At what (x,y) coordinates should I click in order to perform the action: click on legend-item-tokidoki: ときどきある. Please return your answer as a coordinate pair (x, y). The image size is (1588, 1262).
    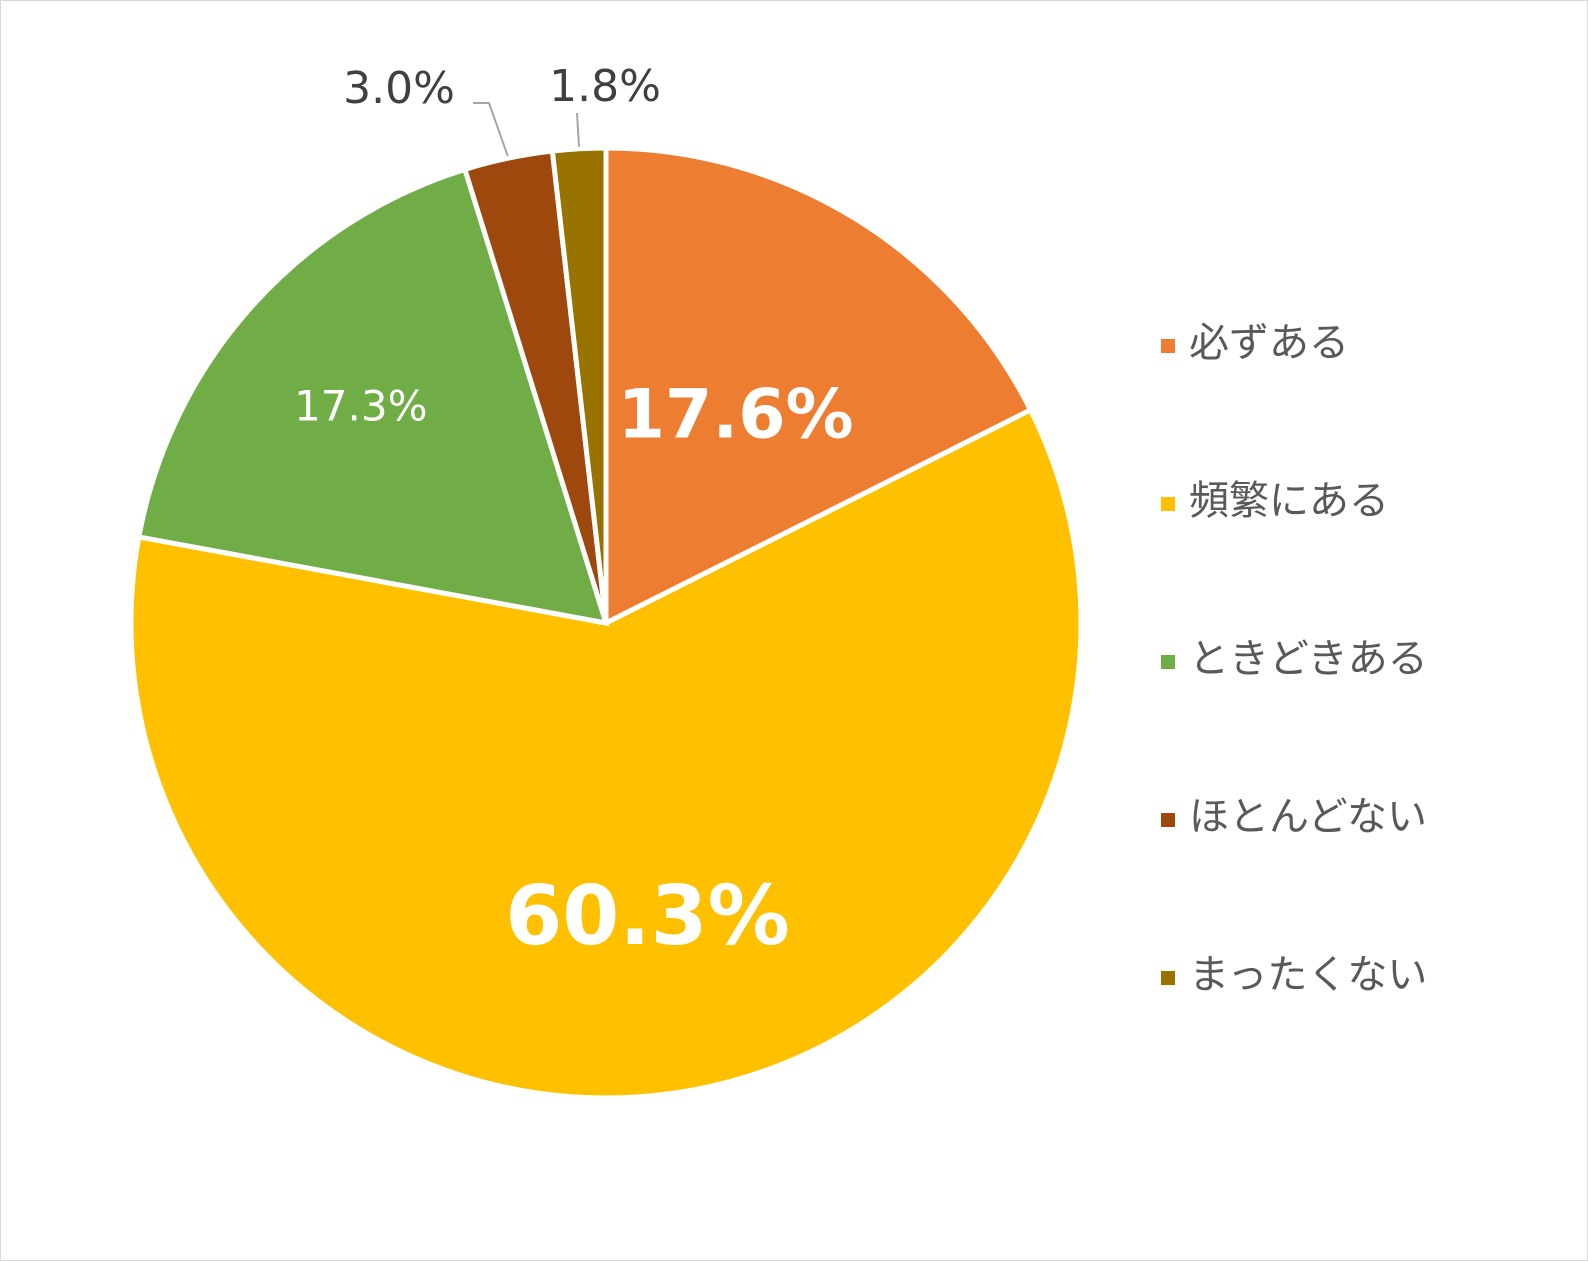
    Looking at the image, I should click on (1361, 704).